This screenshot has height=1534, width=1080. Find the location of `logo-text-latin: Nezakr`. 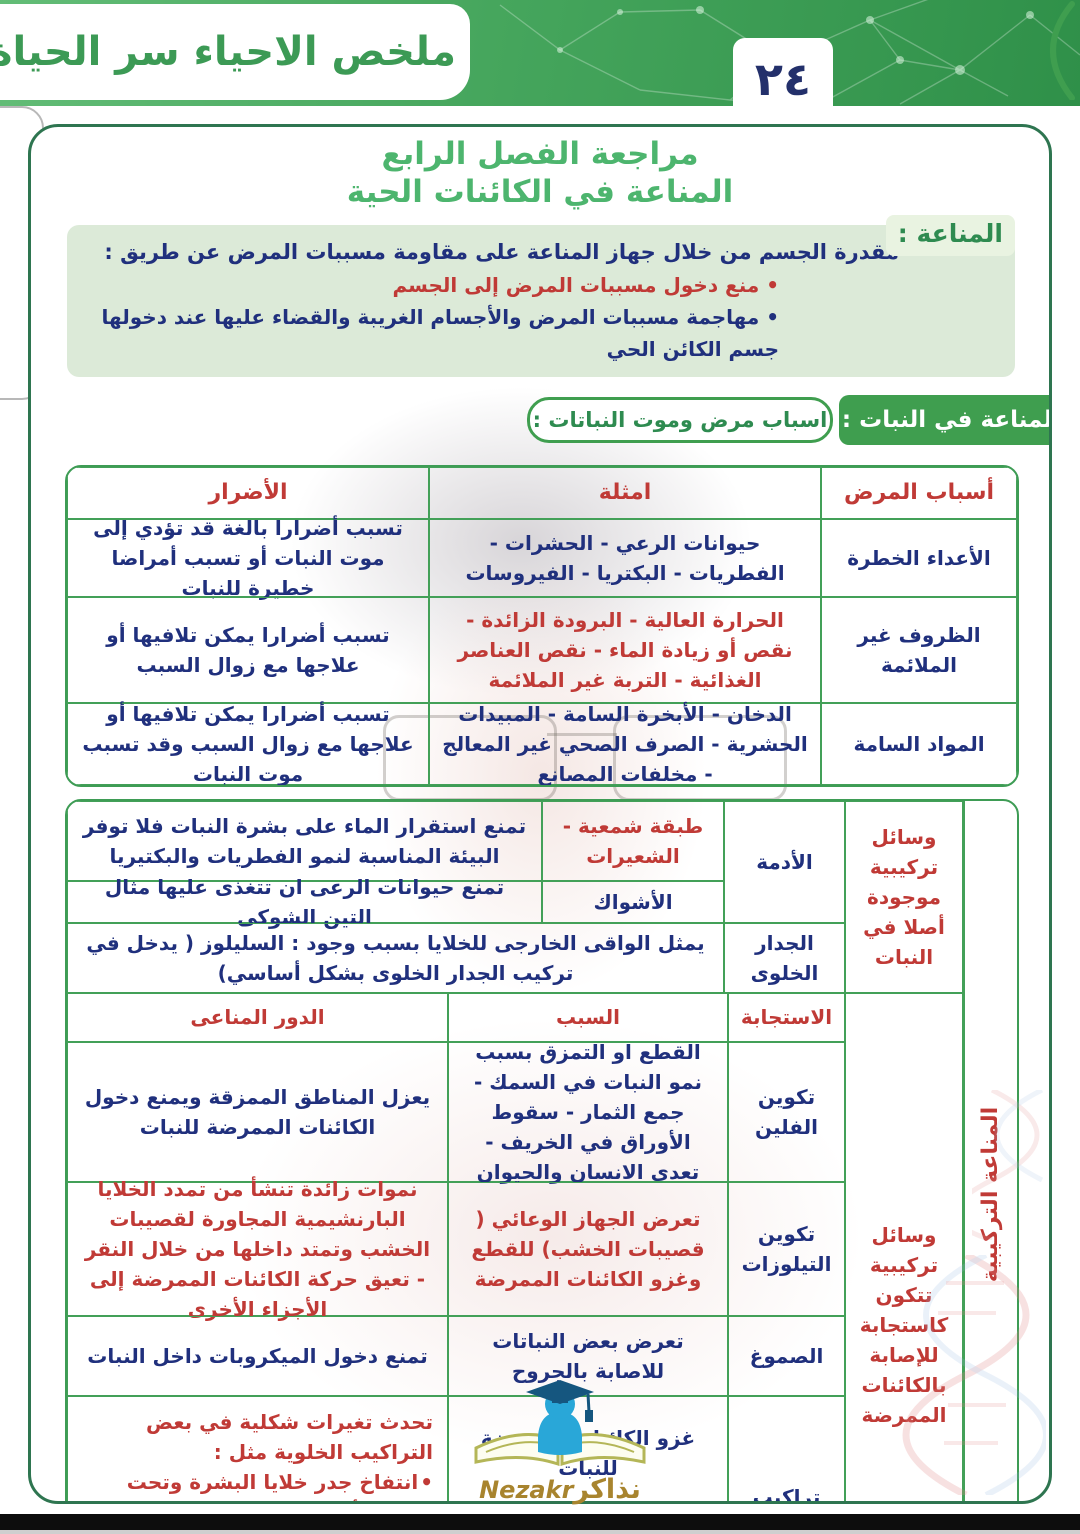

logo-text-latin: Nezakr is located at coordinates (526, 1490).